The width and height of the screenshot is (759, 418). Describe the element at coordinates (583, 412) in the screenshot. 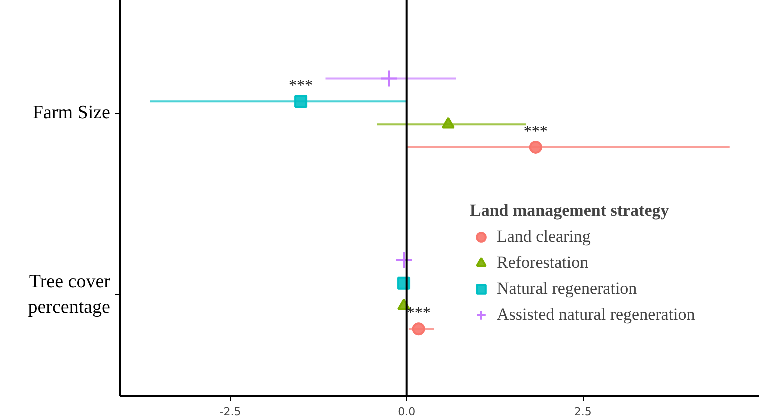

I see `x-tick-label: 2.5` at that location.